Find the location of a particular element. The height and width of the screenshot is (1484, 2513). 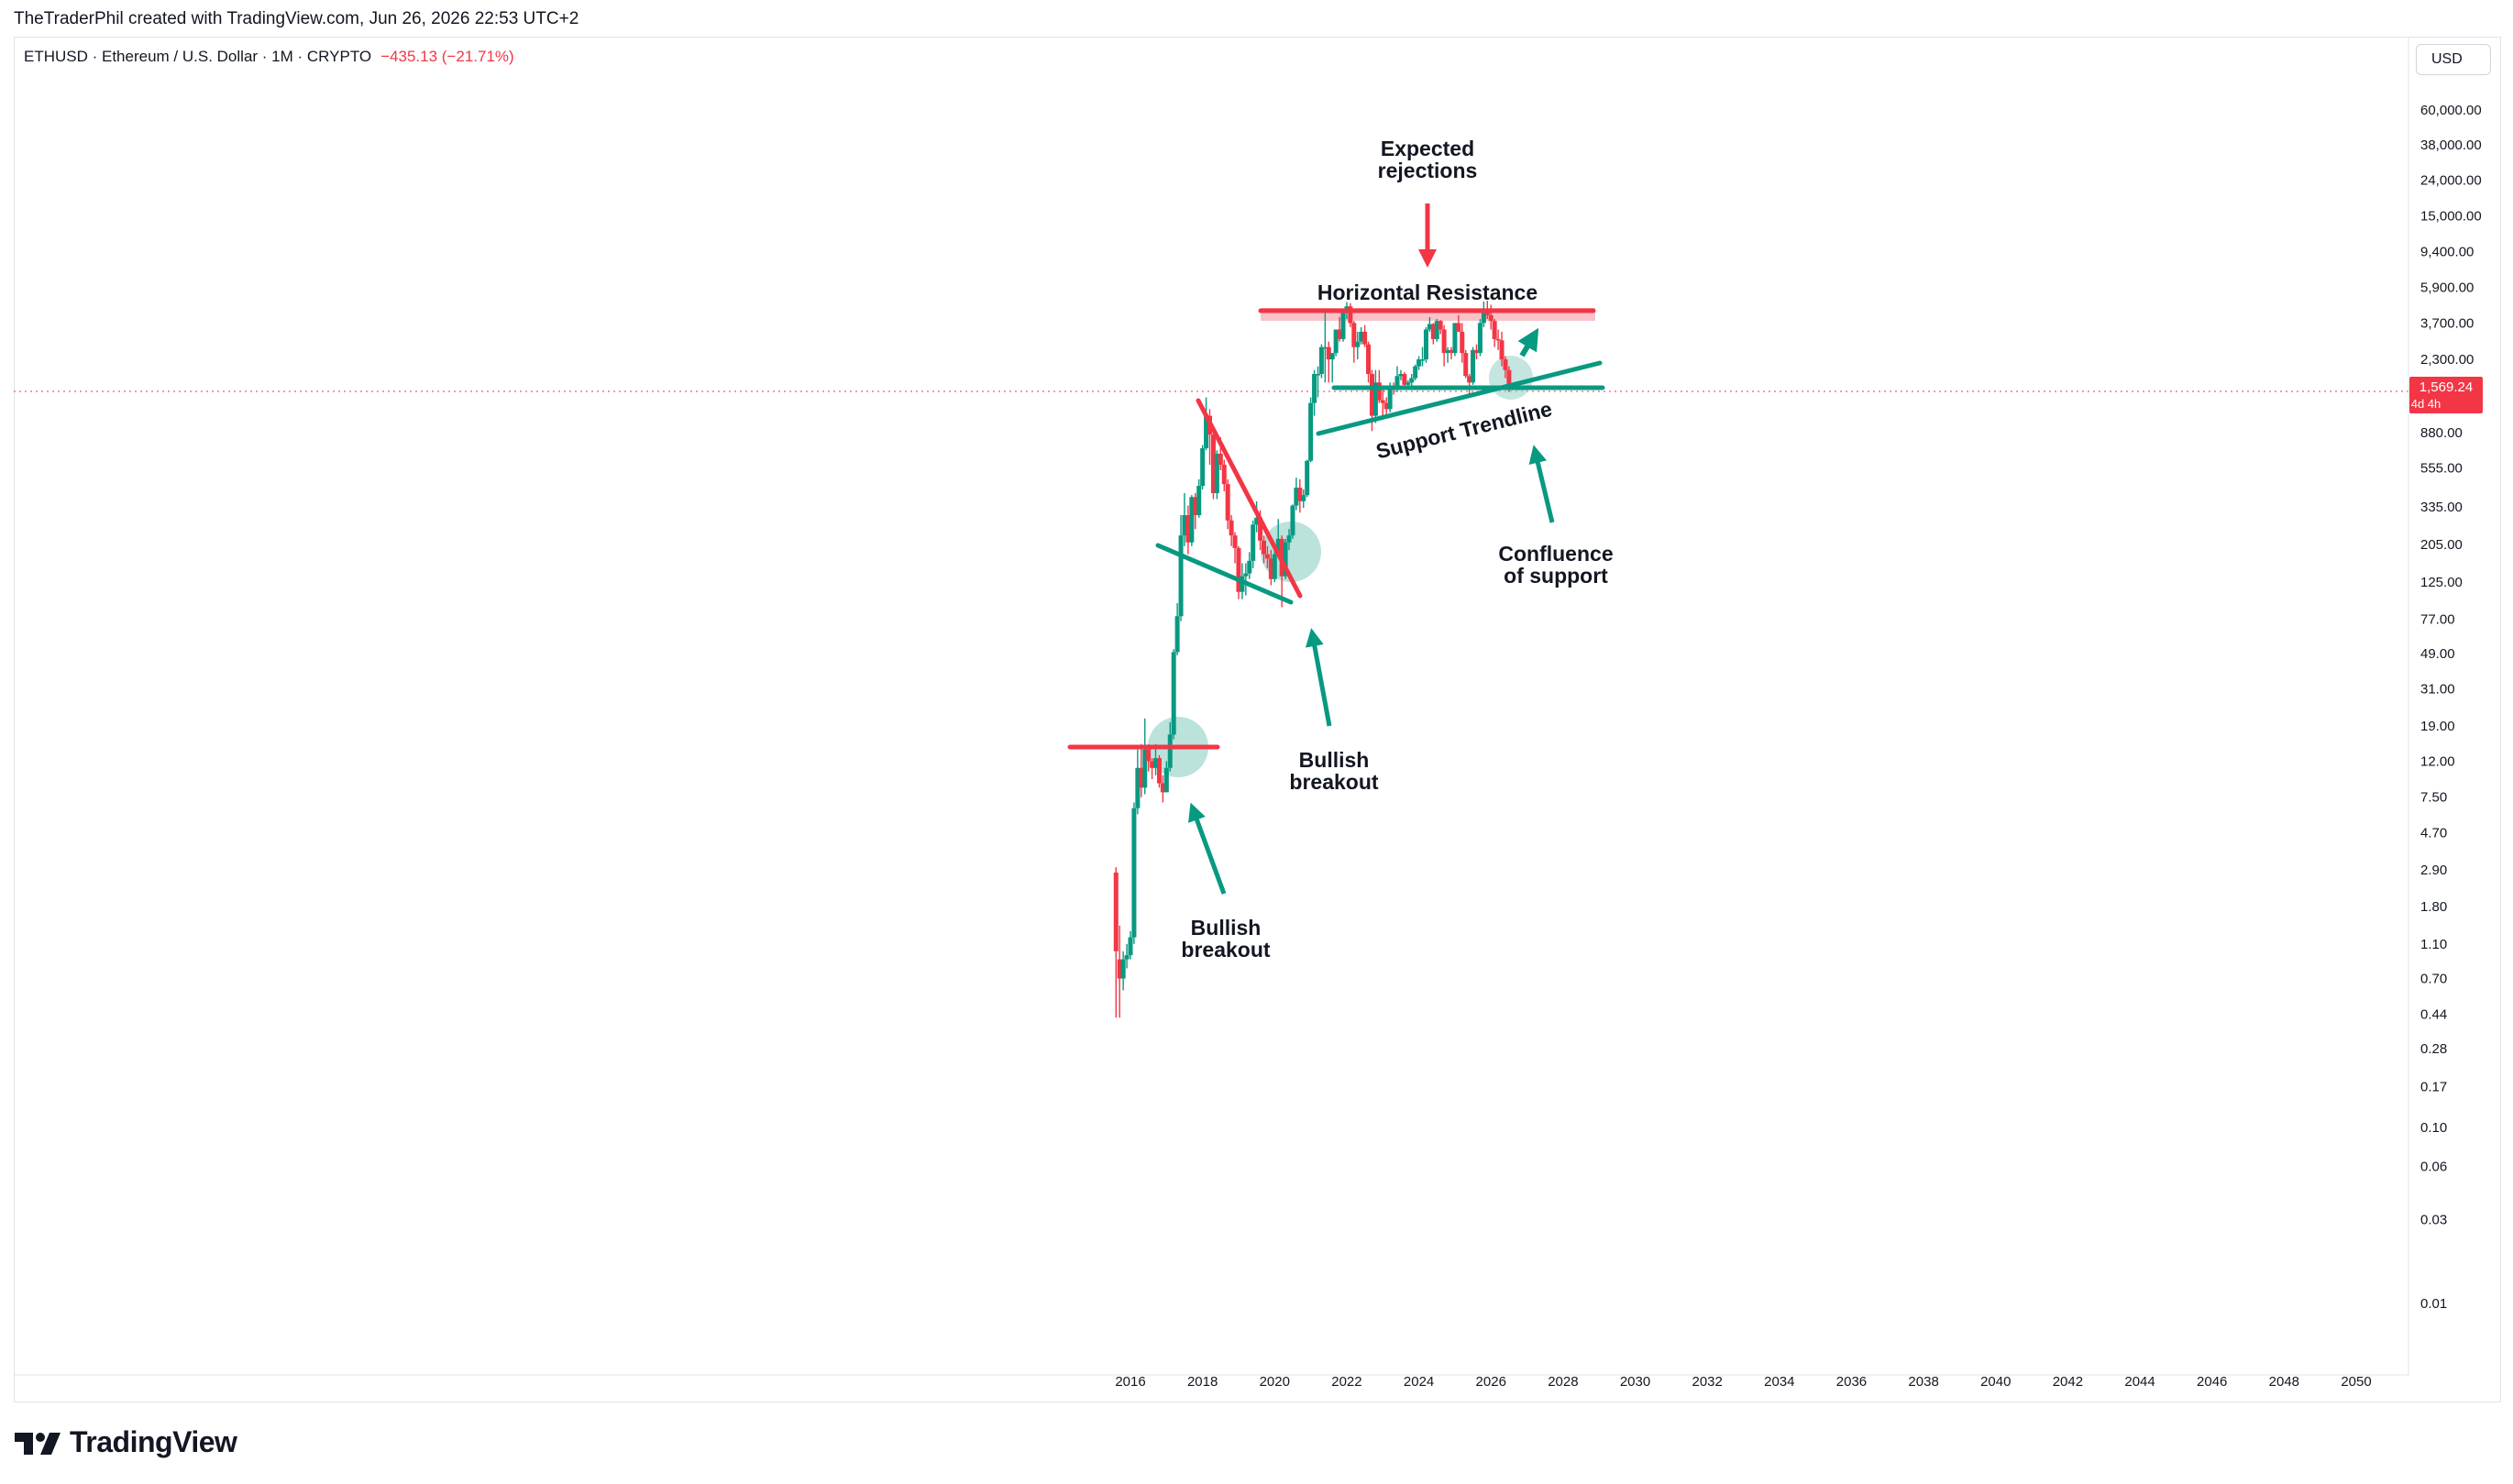

price-tick-label: 1.10 is located at coordinates (2433, 944).